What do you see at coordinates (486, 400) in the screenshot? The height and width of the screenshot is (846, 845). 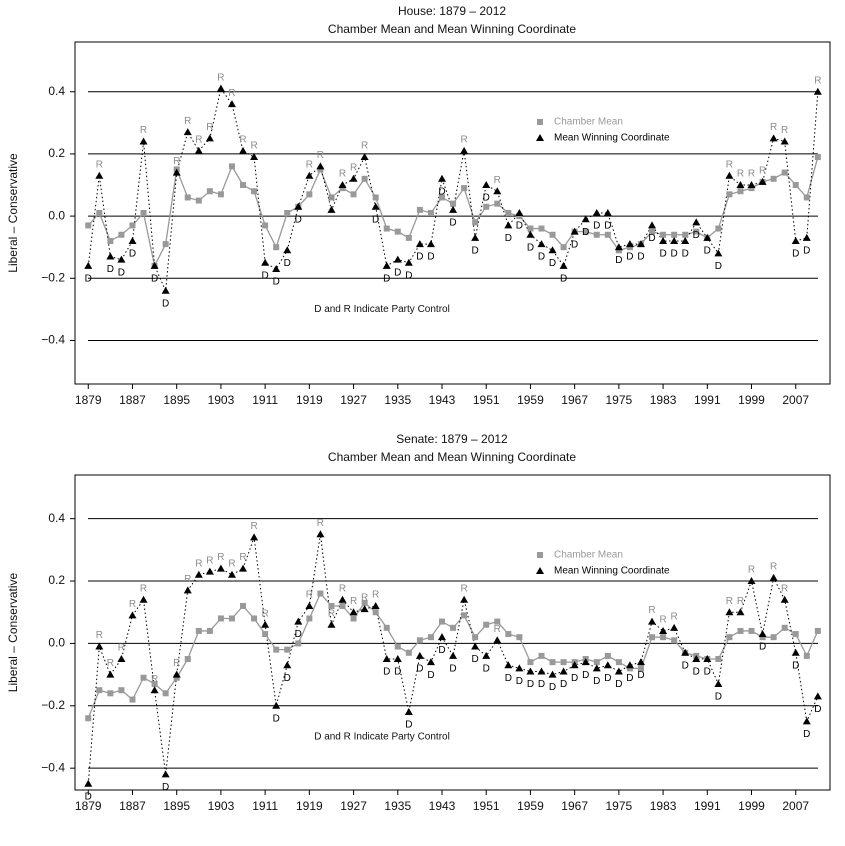 I see `x-tick-label: 1951` at bounding box center [486, 400].